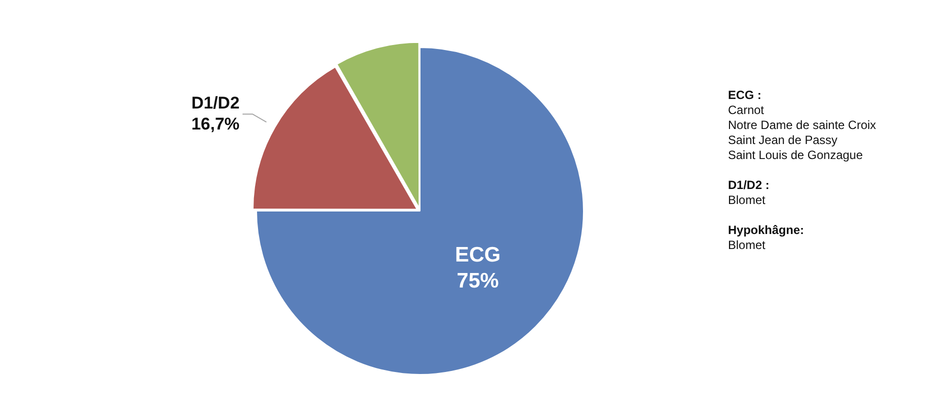  I want to click on slice-label: ECG, so click(478, 255).